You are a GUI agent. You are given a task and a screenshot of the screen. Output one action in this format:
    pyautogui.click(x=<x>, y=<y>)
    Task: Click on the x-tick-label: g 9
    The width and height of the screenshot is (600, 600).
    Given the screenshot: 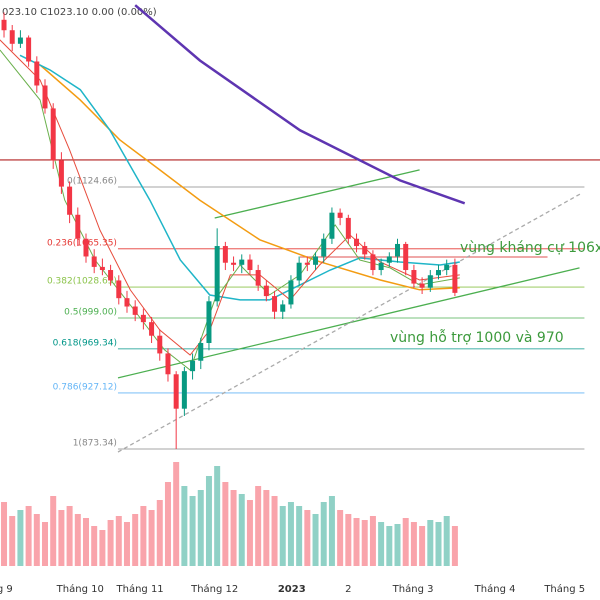 What is the action you would take?
    pyautogui.click(x=6, y=589)
    